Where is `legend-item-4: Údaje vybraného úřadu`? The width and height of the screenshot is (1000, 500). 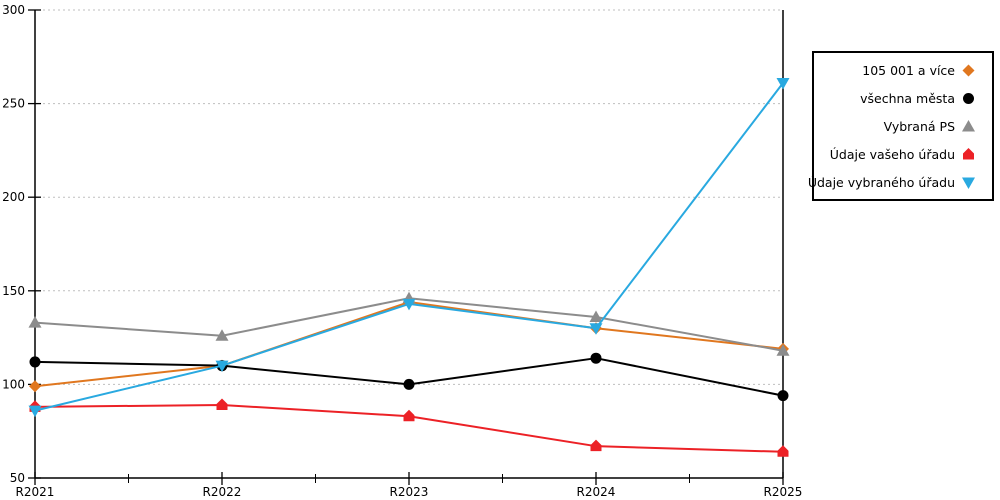
legend-item-4: Údaje vybraného úřadu is located at coordinates (892, 182).